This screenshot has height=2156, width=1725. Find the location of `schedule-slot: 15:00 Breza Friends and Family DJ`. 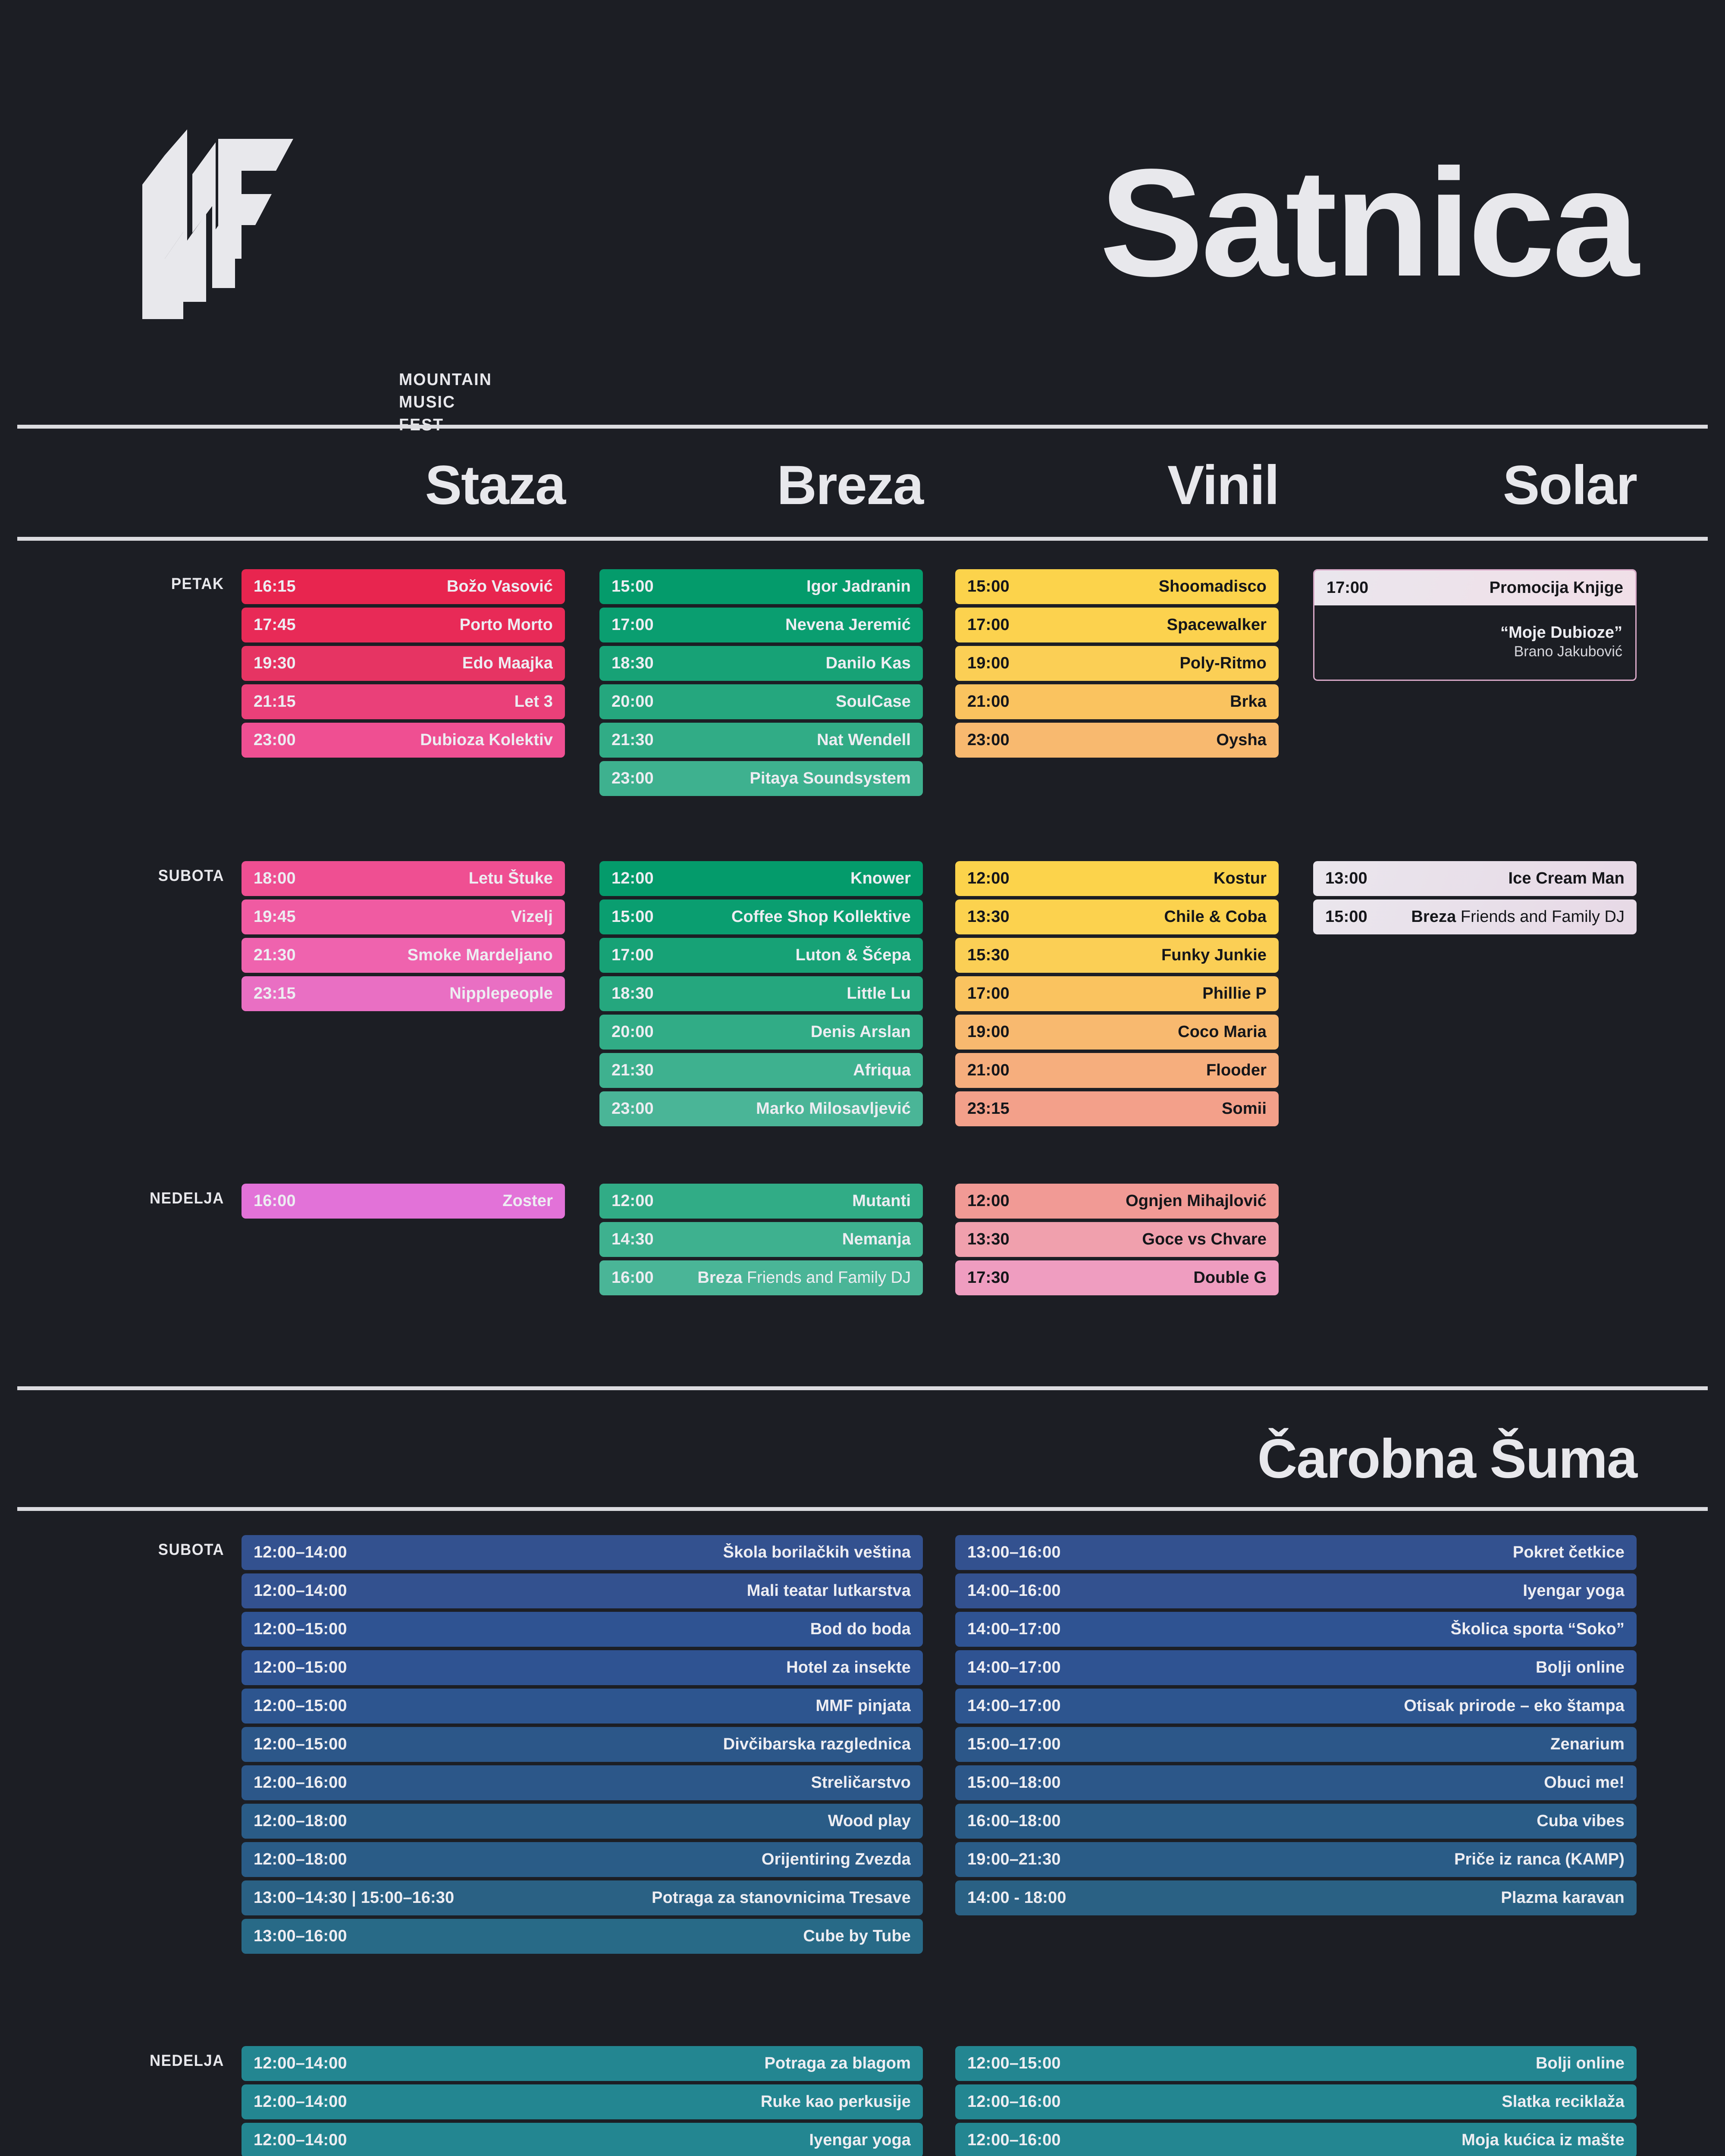

schedule-slot: 15:00 Breza Friends and Family DJ is located at coordinates (1475, 916).